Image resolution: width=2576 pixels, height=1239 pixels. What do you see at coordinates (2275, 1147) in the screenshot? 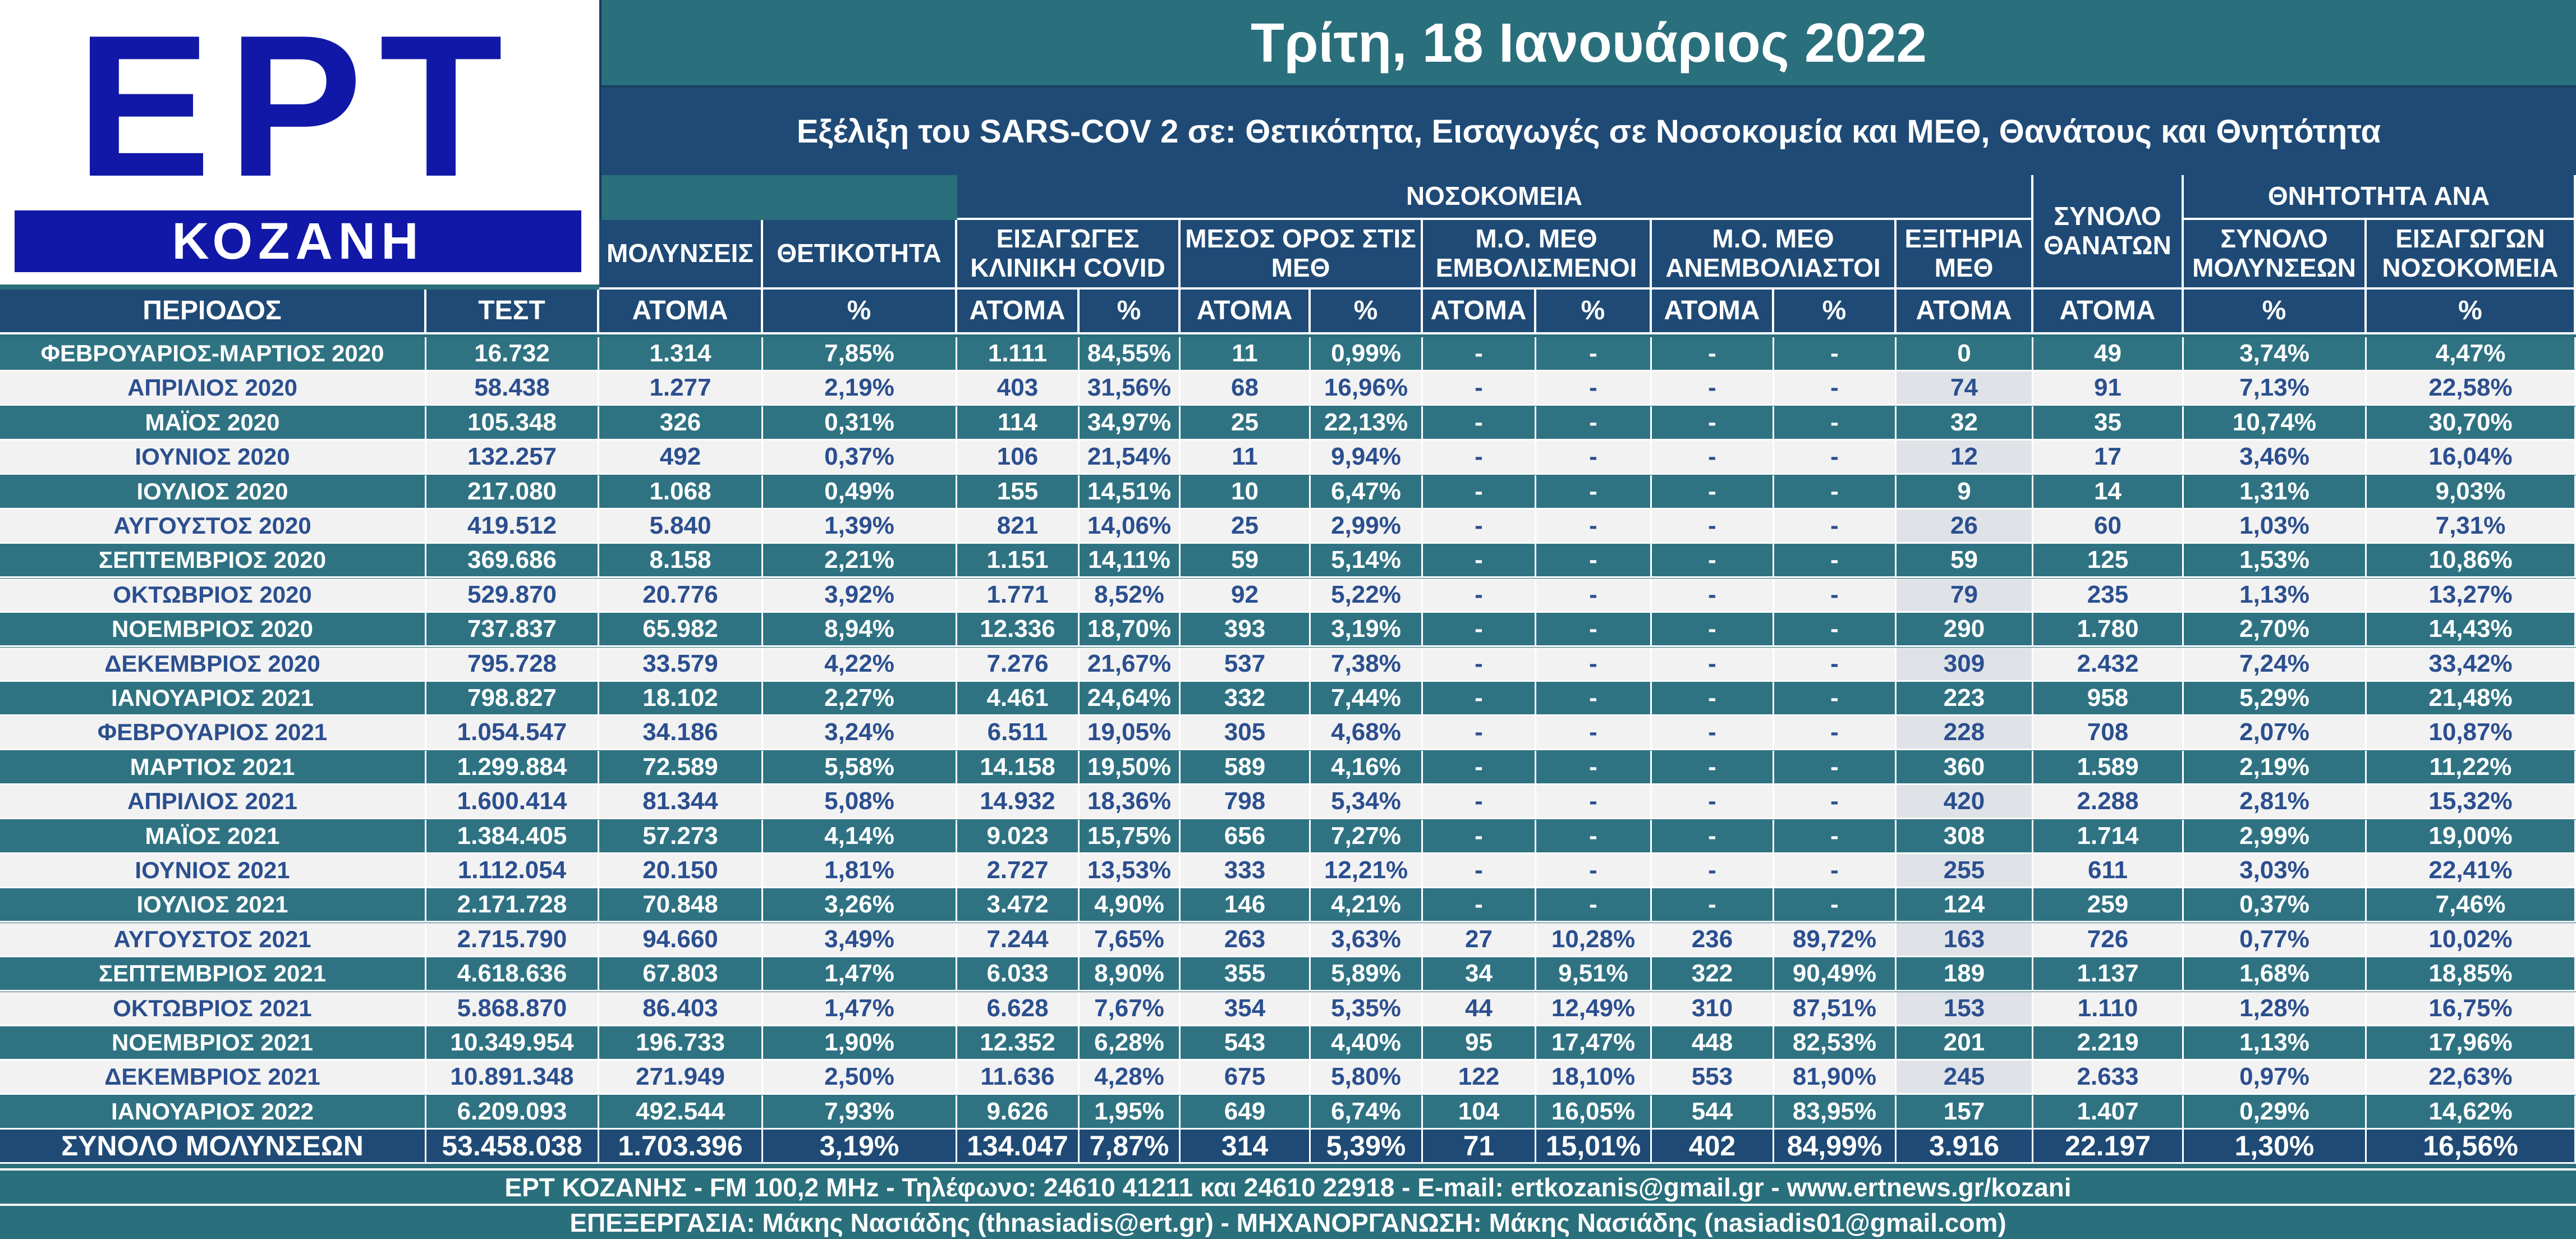
I see `cell-mortality-infections: 1,30%` at bounding box center [2275, 1147].